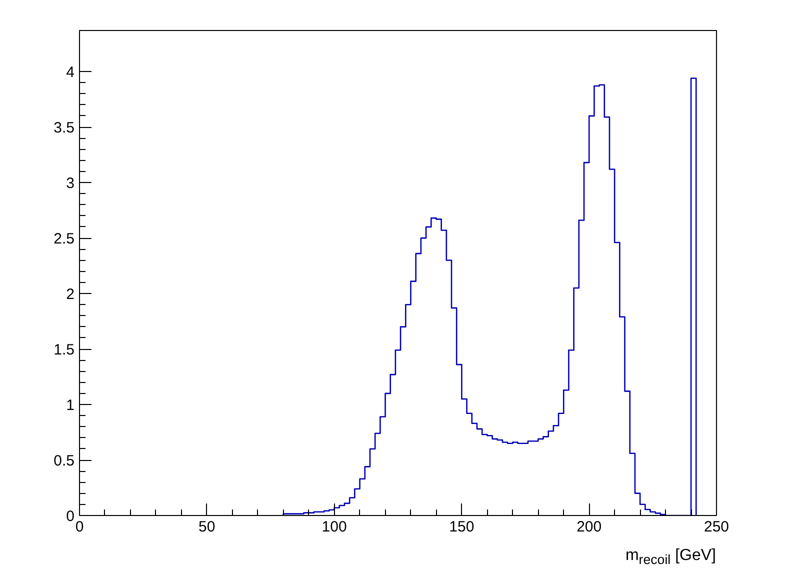  What do you see at coordinates (670, 558) in the screenshot?
I see `x-axis-title: m$_{recoil}$ [GeV]` at bounding box center [670, 558].